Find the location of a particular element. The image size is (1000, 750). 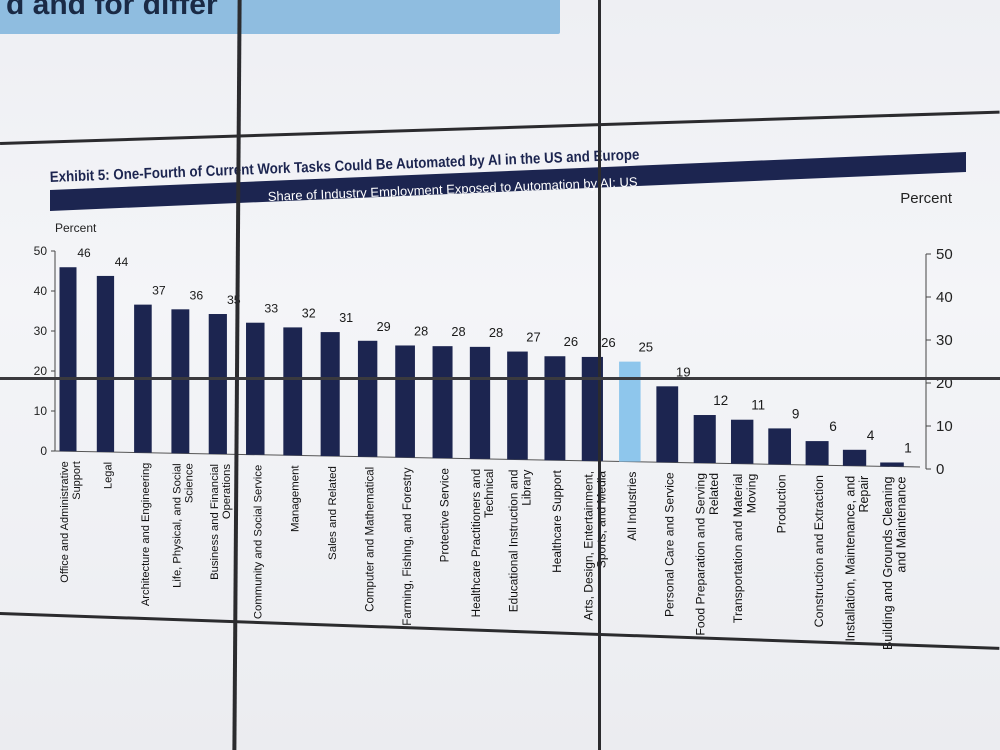

category-label-line: Healthcare Support is located at coordinates (557, 521).